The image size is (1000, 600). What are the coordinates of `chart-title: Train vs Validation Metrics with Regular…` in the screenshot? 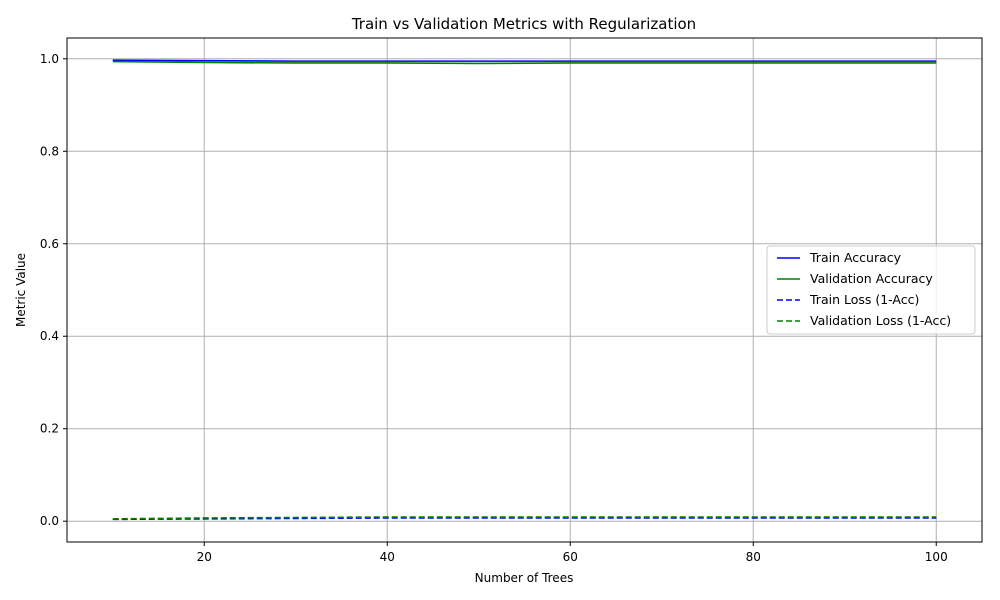 It's located at (523, 24).